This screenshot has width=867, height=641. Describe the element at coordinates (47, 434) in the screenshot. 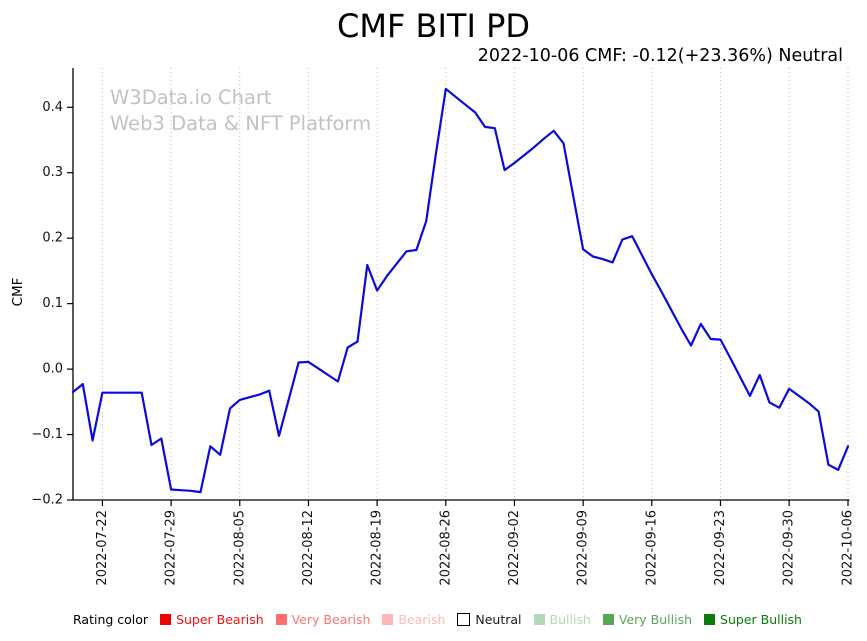

I see `y-tick-label: −0.1` at that location.